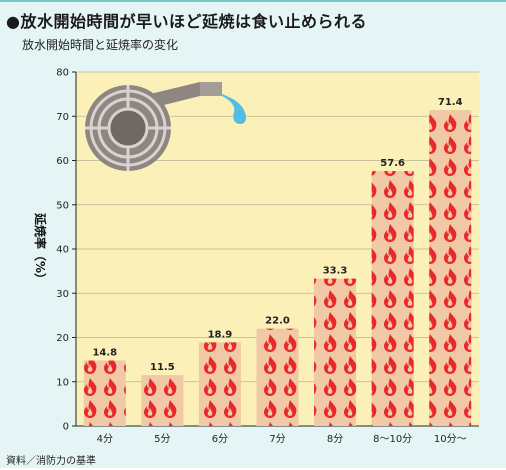 The image size is (506, 470). What do you see at coordinates (277, 321) in the screenshot?
I see `bar-value-label: 22.0` at bounding box center [277, 321].